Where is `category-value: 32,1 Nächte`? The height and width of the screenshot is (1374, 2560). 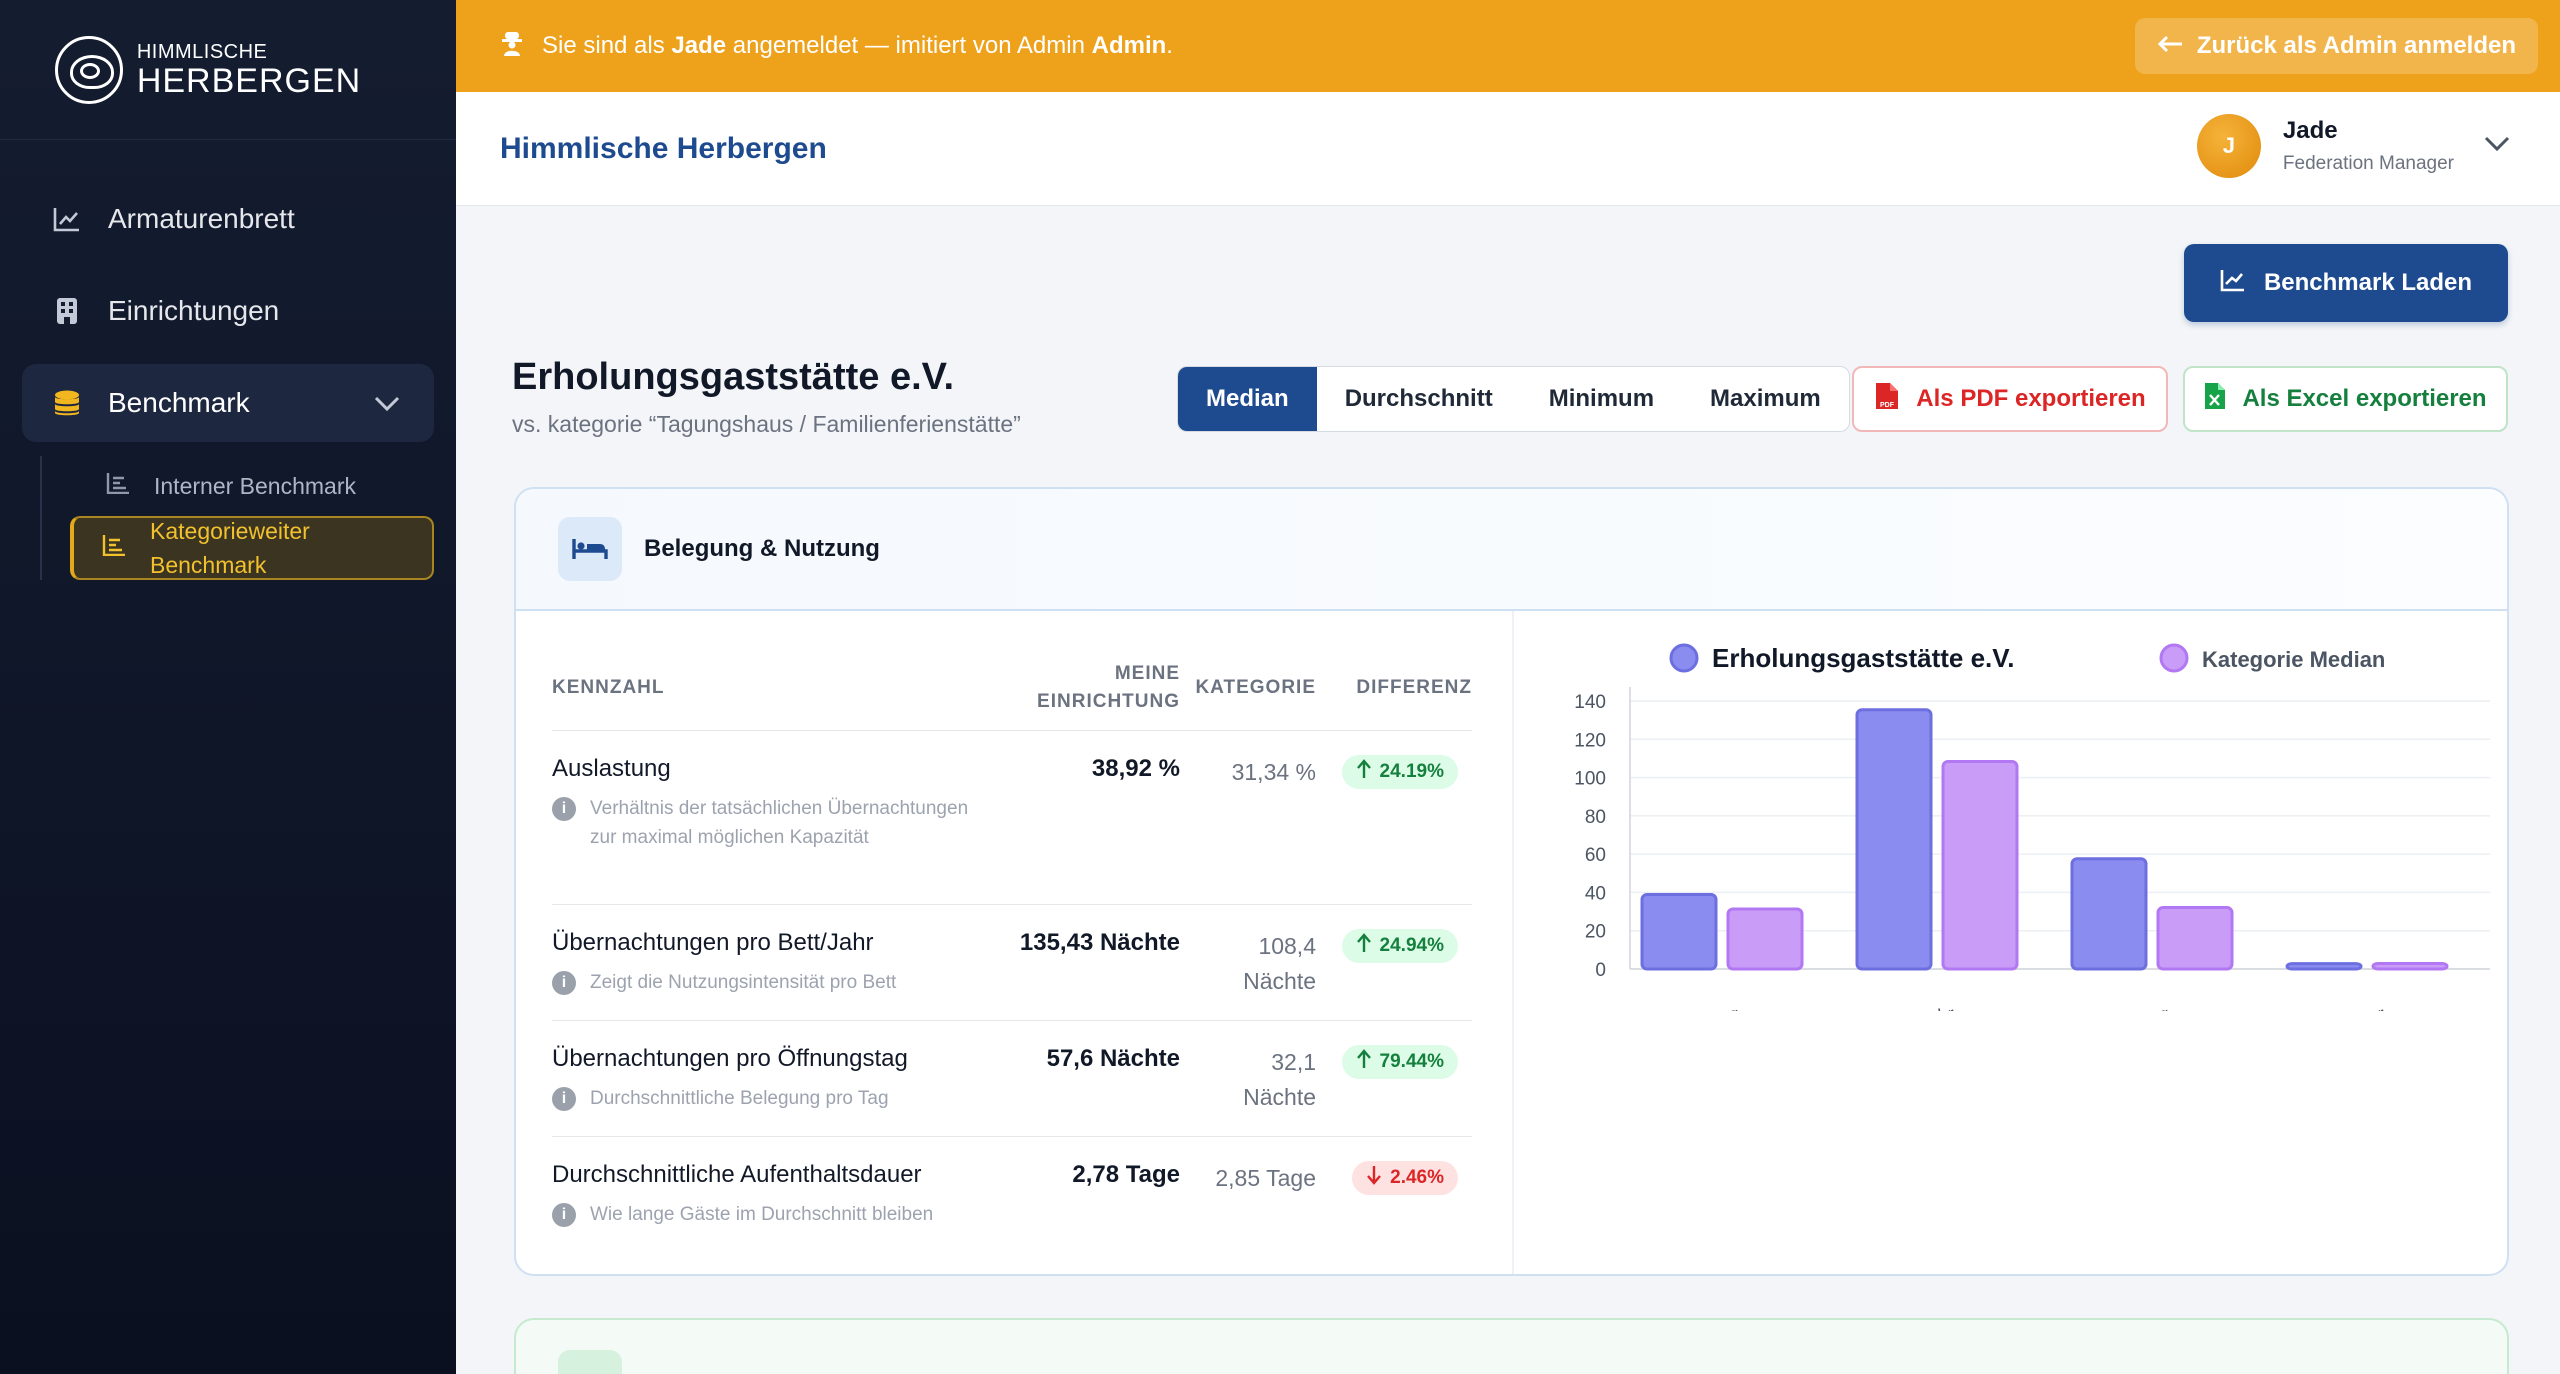 category-value: 32,1 Nächte is located at coordinates (1279, 1079).